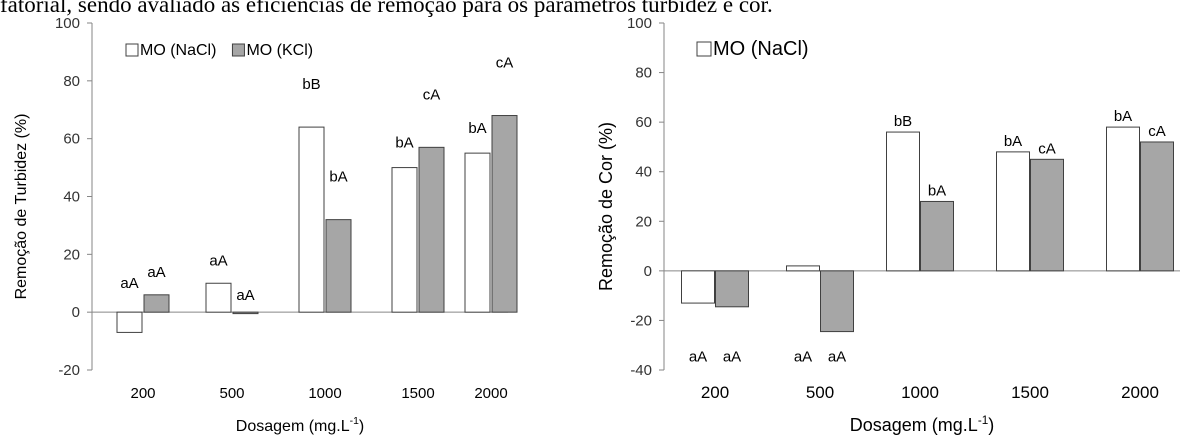 This screenshot has width=1194, height=439. Describe the element at coordinates (67, 23) in the screenshot. I see `chart1-y-tick-label: 100` at that location.